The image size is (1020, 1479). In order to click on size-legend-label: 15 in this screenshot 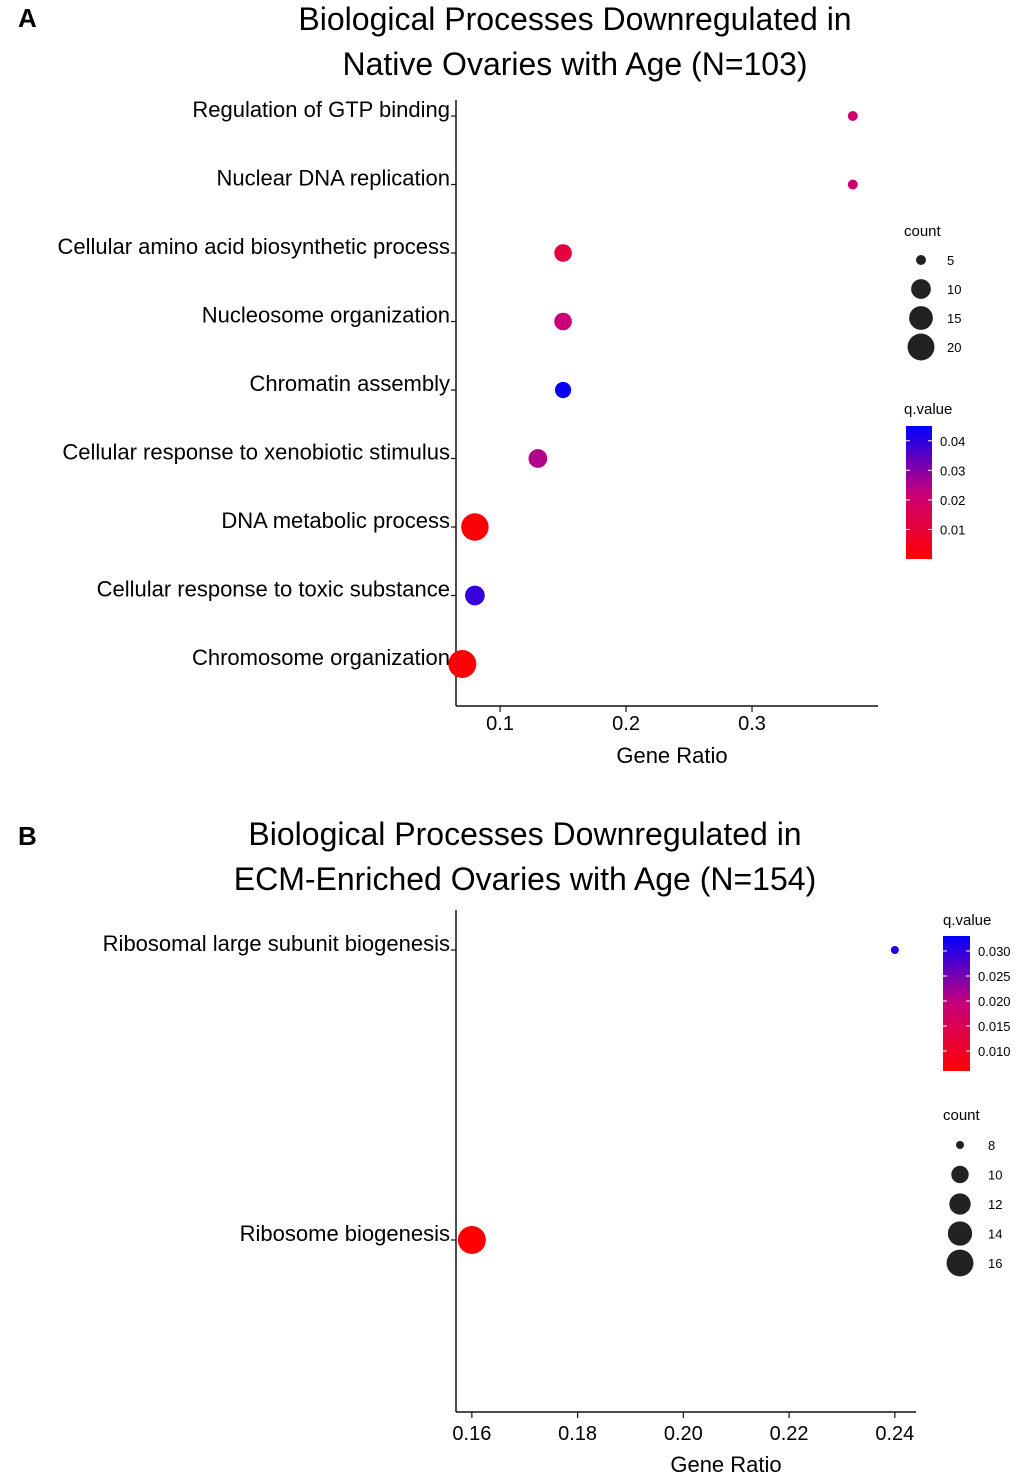, I will do `click(954, 318)`.